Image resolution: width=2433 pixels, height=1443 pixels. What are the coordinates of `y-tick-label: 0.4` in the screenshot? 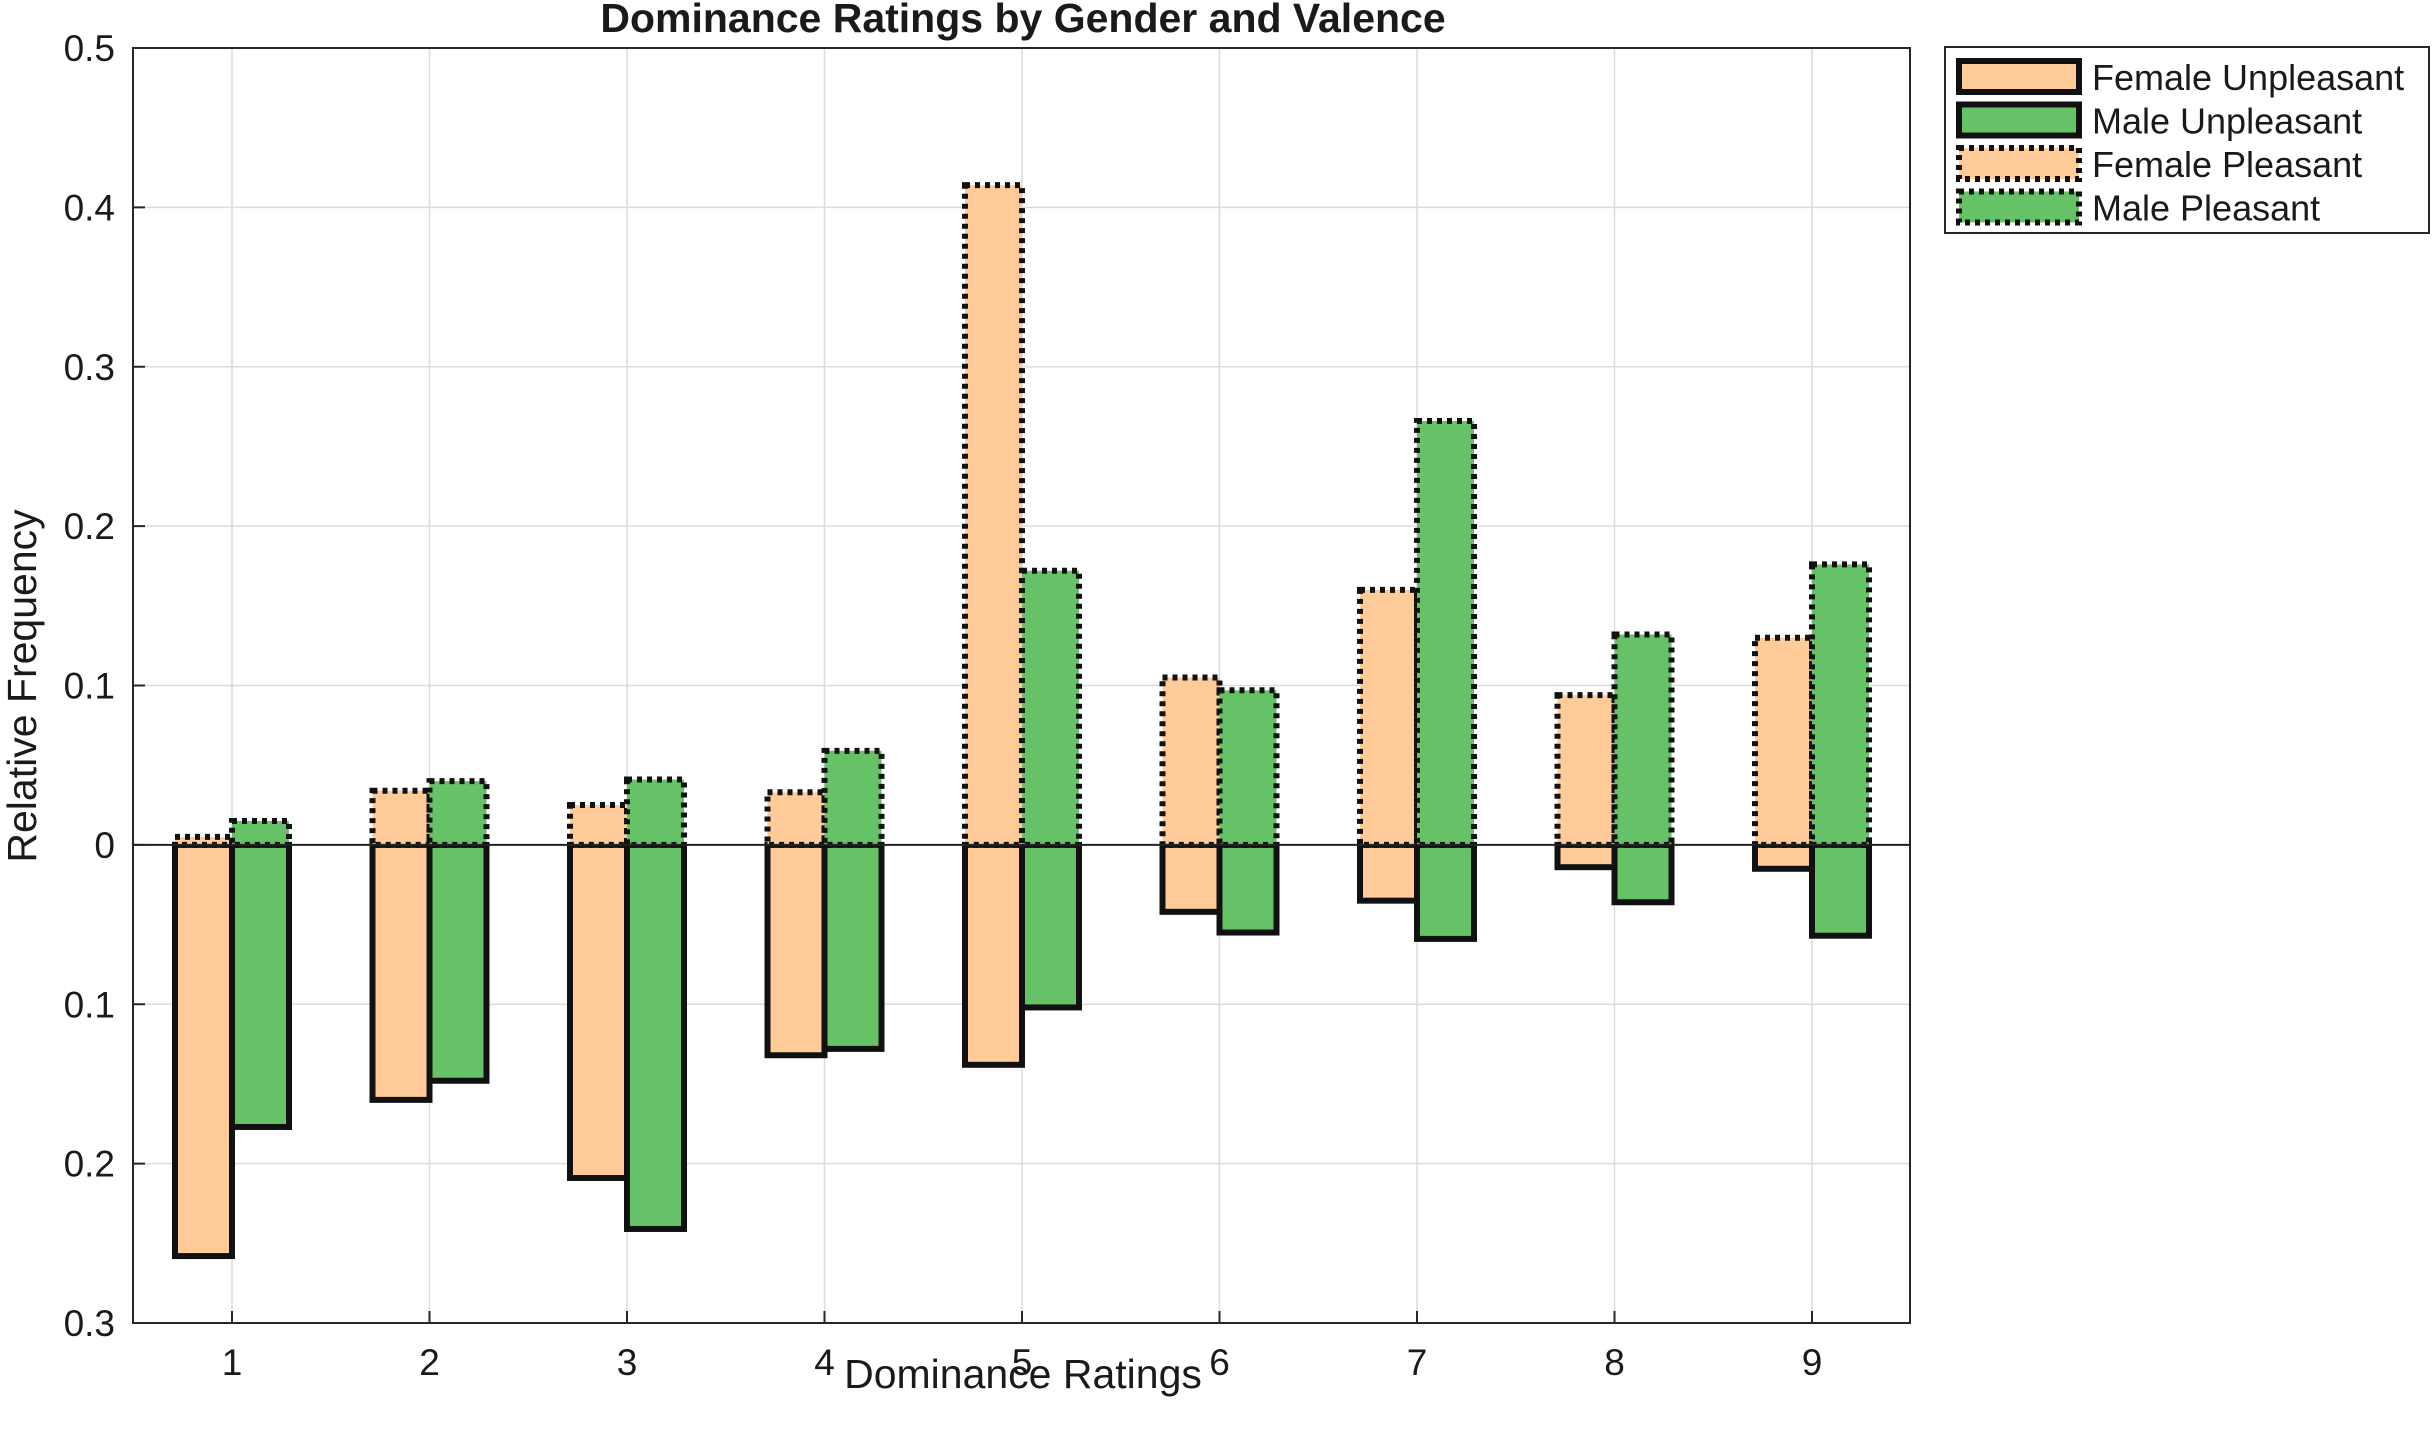 It's located at (89, 207).